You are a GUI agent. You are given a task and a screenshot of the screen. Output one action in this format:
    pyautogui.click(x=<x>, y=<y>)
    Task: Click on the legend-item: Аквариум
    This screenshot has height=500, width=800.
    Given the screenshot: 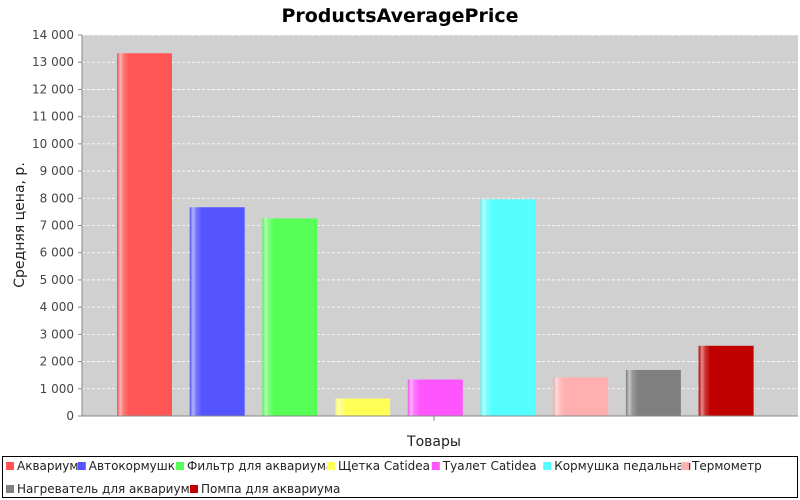 What is the action you would take?
    pyautogui.click(x=42, y=466)
    